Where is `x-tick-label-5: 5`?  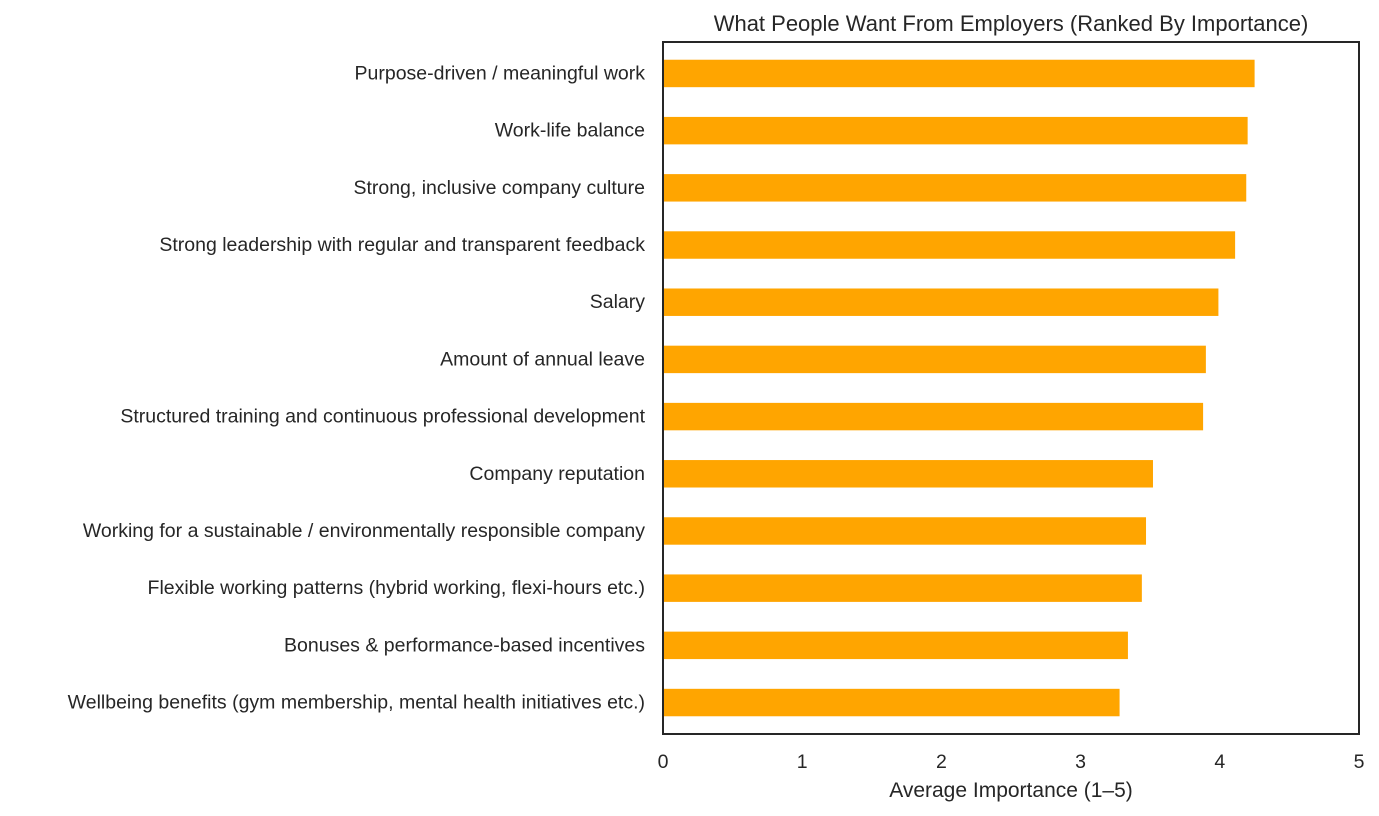
x-tick-label-5: 5 is located at coordinates (1359, 762).